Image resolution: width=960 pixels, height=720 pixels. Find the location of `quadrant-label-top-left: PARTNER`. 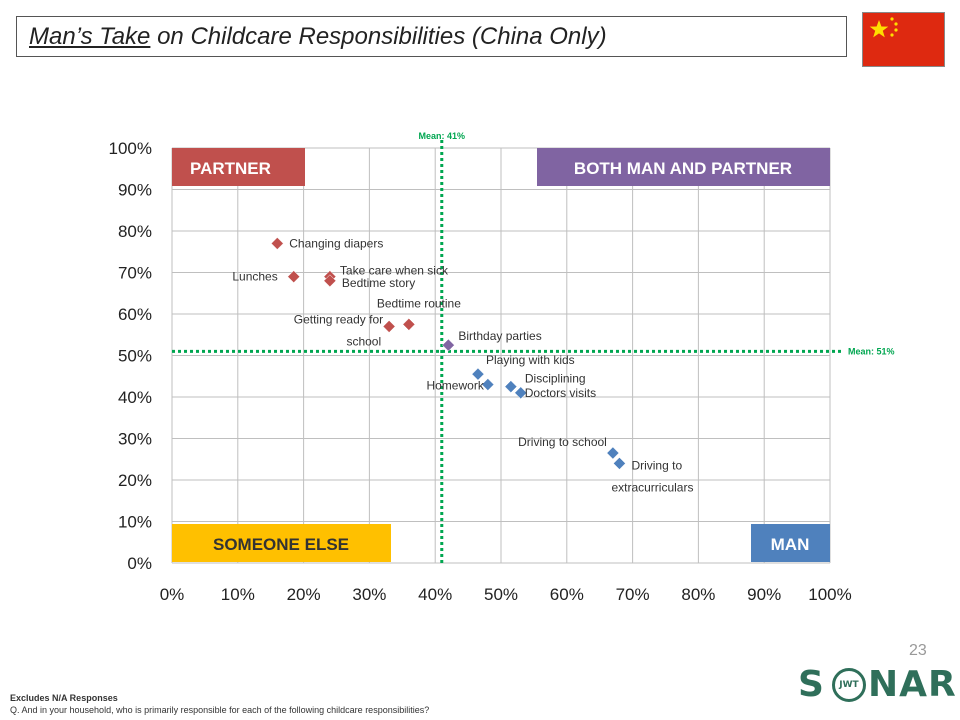

quadrant-label-top-left: PARTNER is located at coordinates (230, 168).